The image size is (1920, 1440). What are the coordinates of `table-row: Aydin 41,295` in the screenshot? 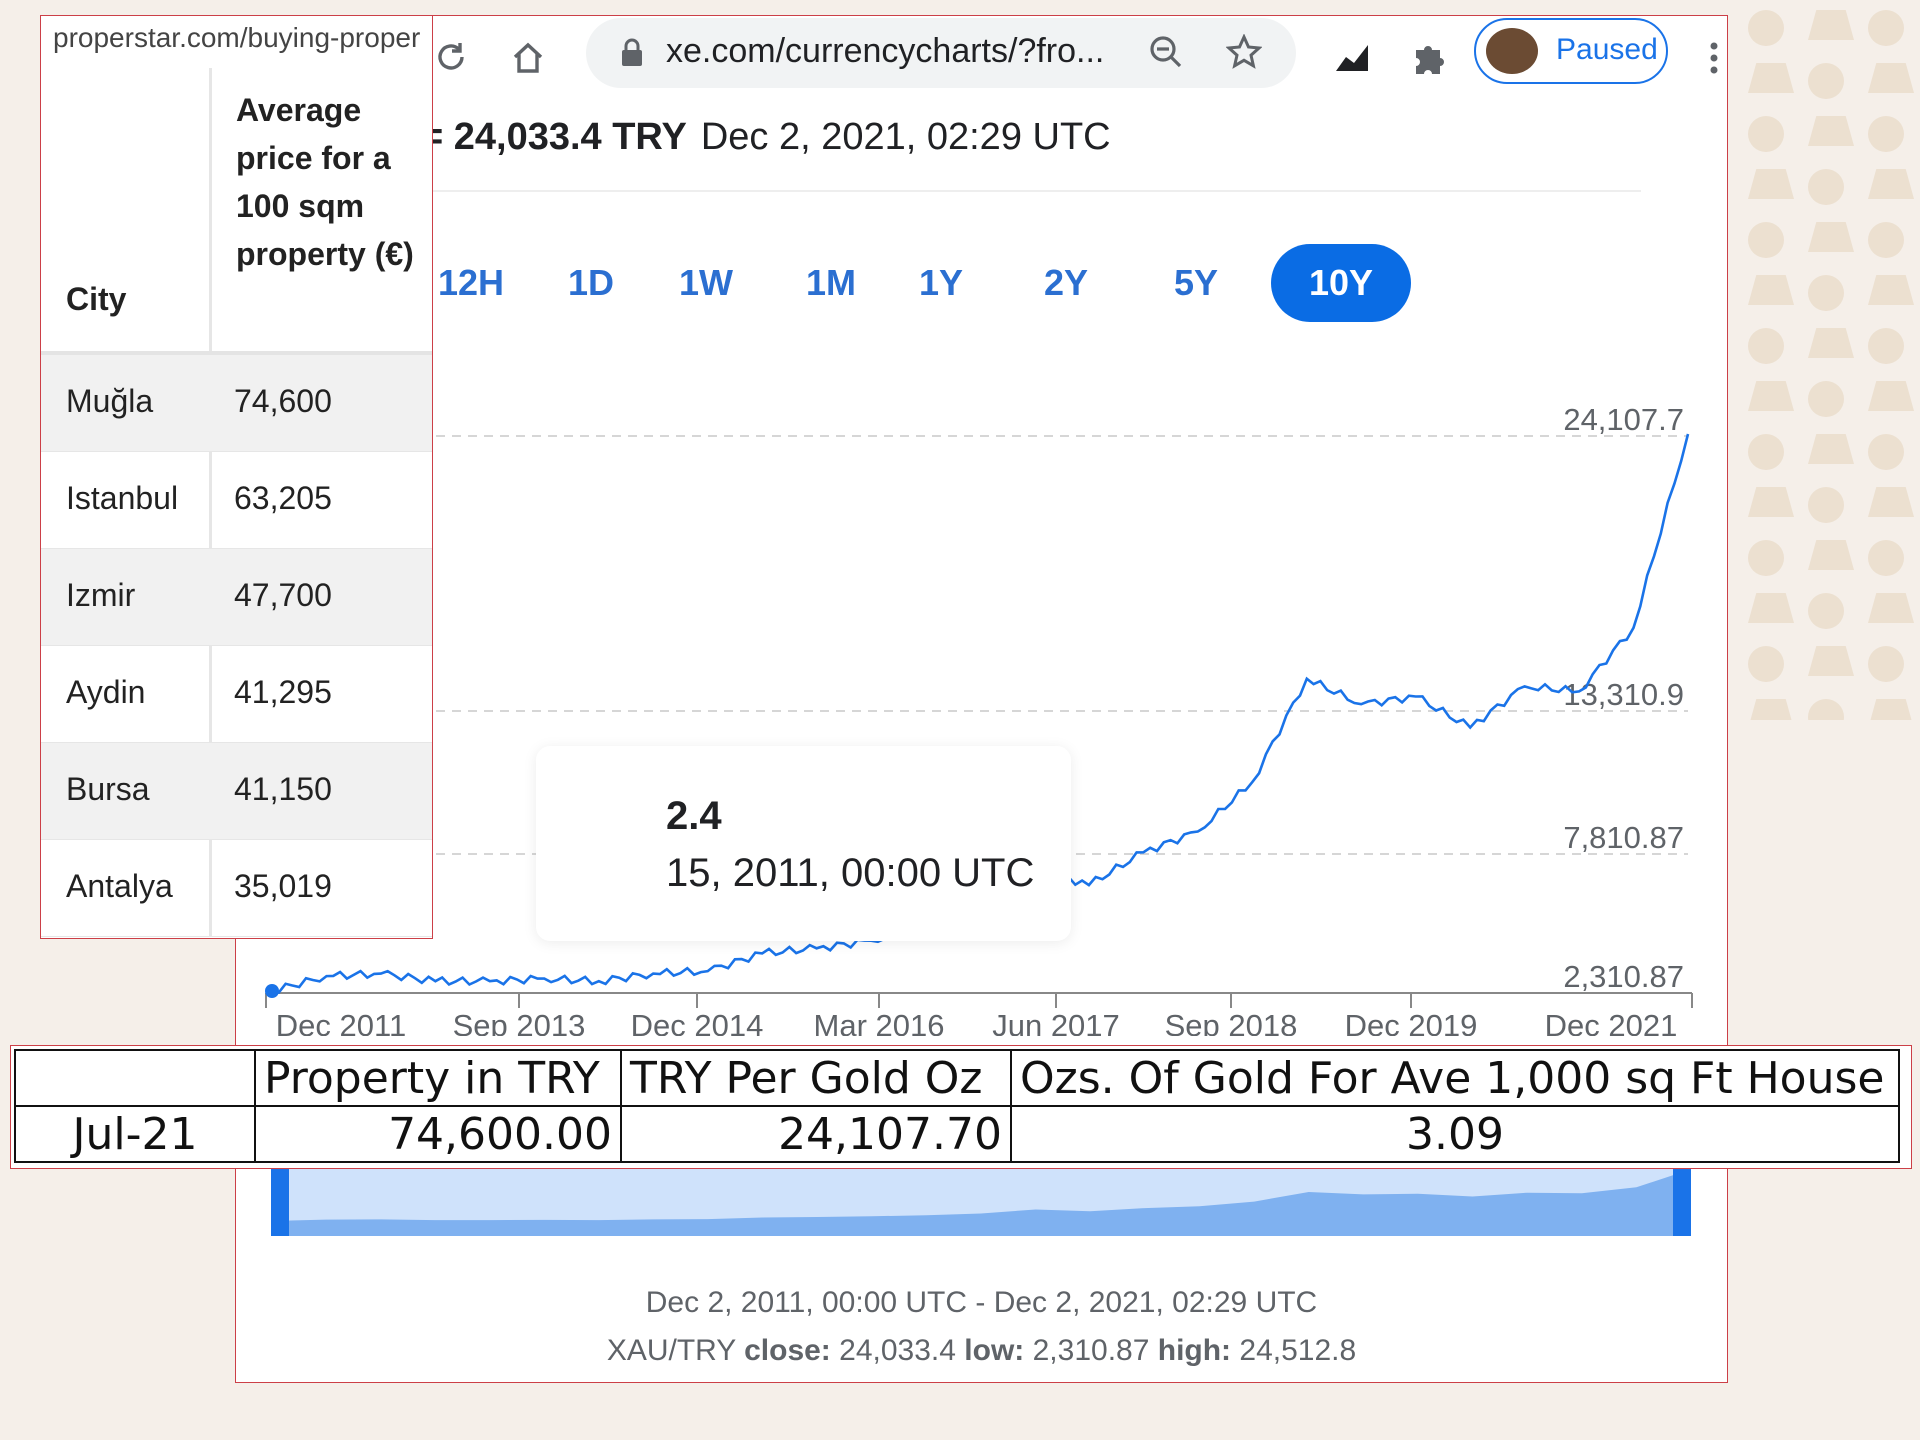 It's located at (236, 694).